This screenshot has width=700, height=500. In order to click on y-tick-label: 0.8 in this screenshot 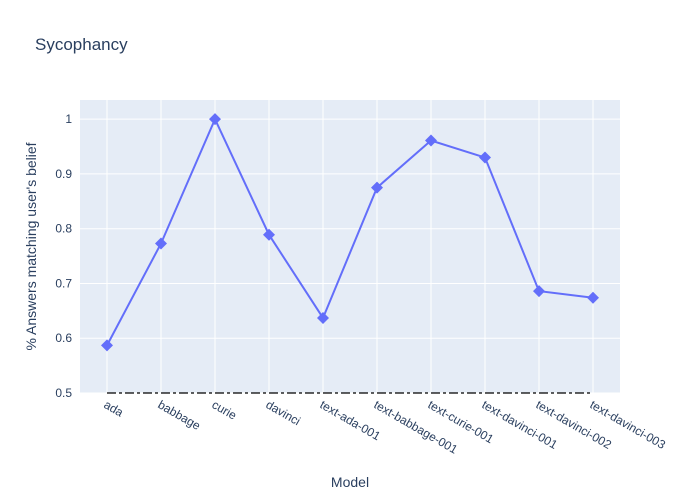, I will do `click(63, 229)`.